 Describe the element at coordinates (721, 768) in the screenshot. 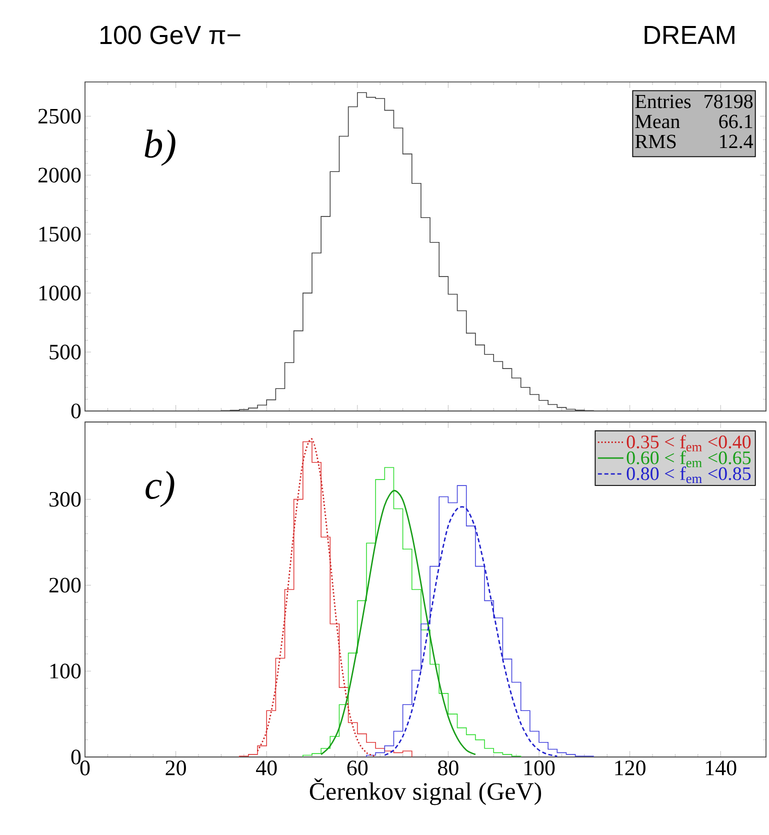

I see `x-tick-label: 140` at that location.